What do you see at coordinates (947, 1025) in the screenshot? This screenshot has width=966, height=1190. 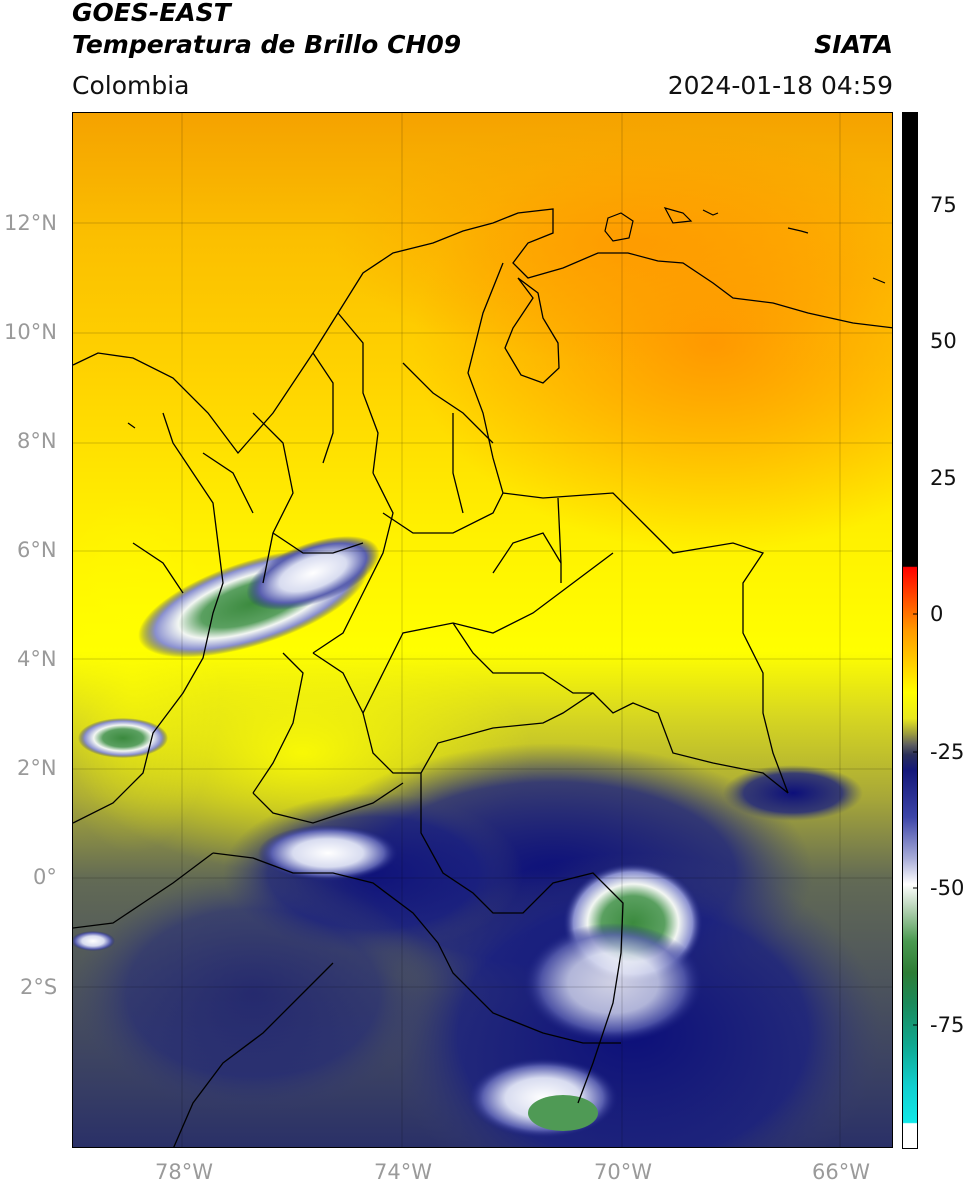 I see `colorbar-tick-label: -75` at bounding box center [947, 1025].